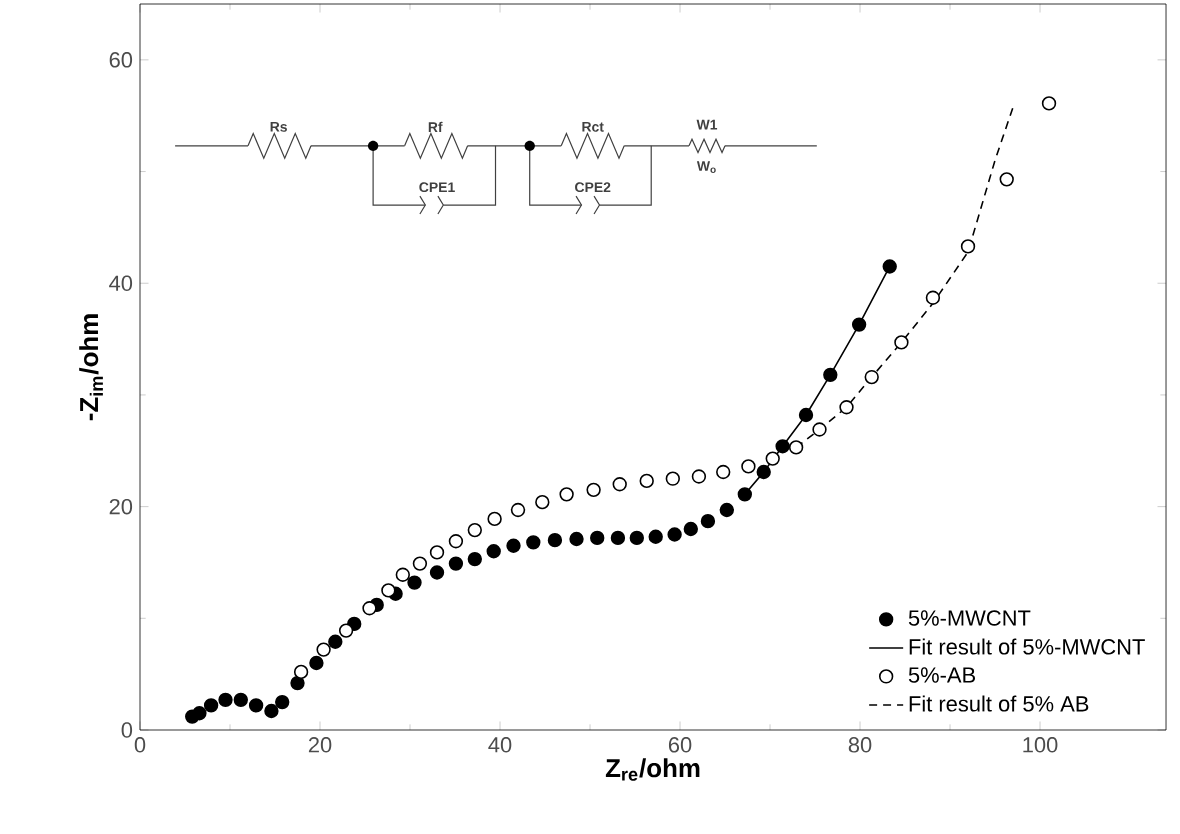 Image resolution: width=1180 pixels, height=834 pixels. What do you see at coordinates (121, 283) in the screenshot?
I see `y-tick-label: 40` at bounding box center [121, 283].